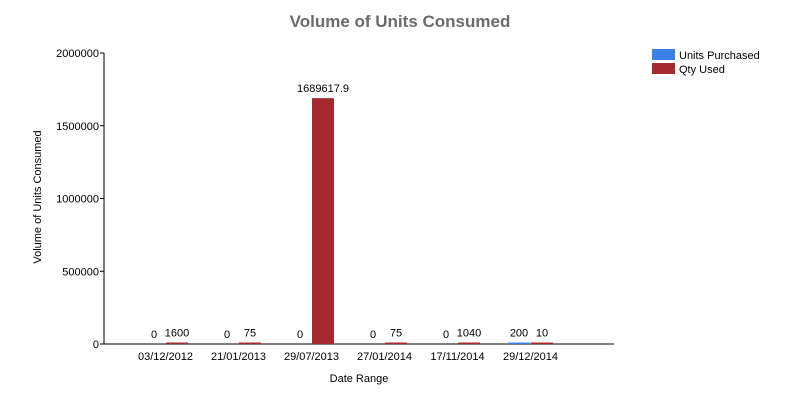 This screenshot has width=800, height=400. I want to click on y-tick-label: 1500000, so click(77, 127).